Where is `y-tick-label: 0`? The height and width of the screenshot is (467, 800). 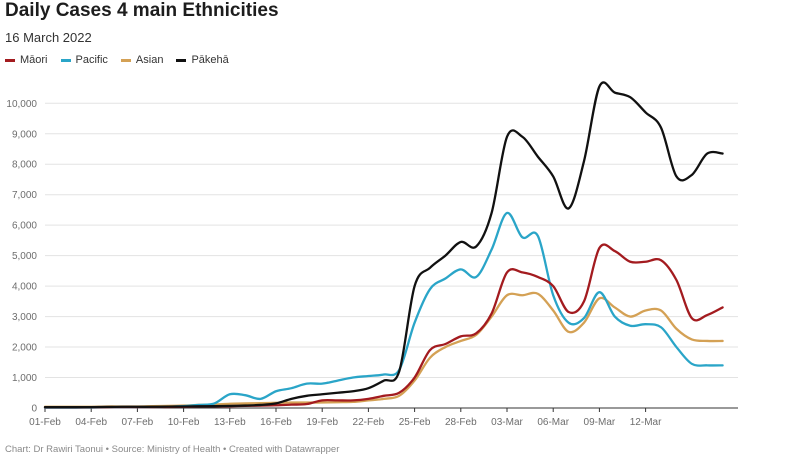 y-tick-label: 0 is located at coordinates (34, 409).